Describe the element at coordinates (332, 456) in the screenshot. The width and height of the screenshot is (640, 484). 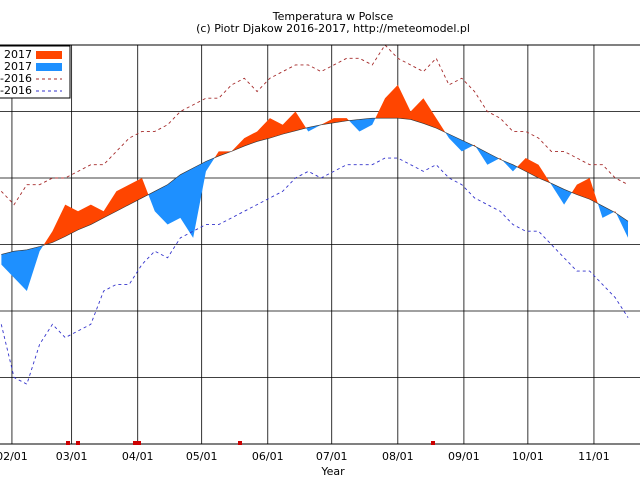
I see `x-tick-label: 07/01` at that location.